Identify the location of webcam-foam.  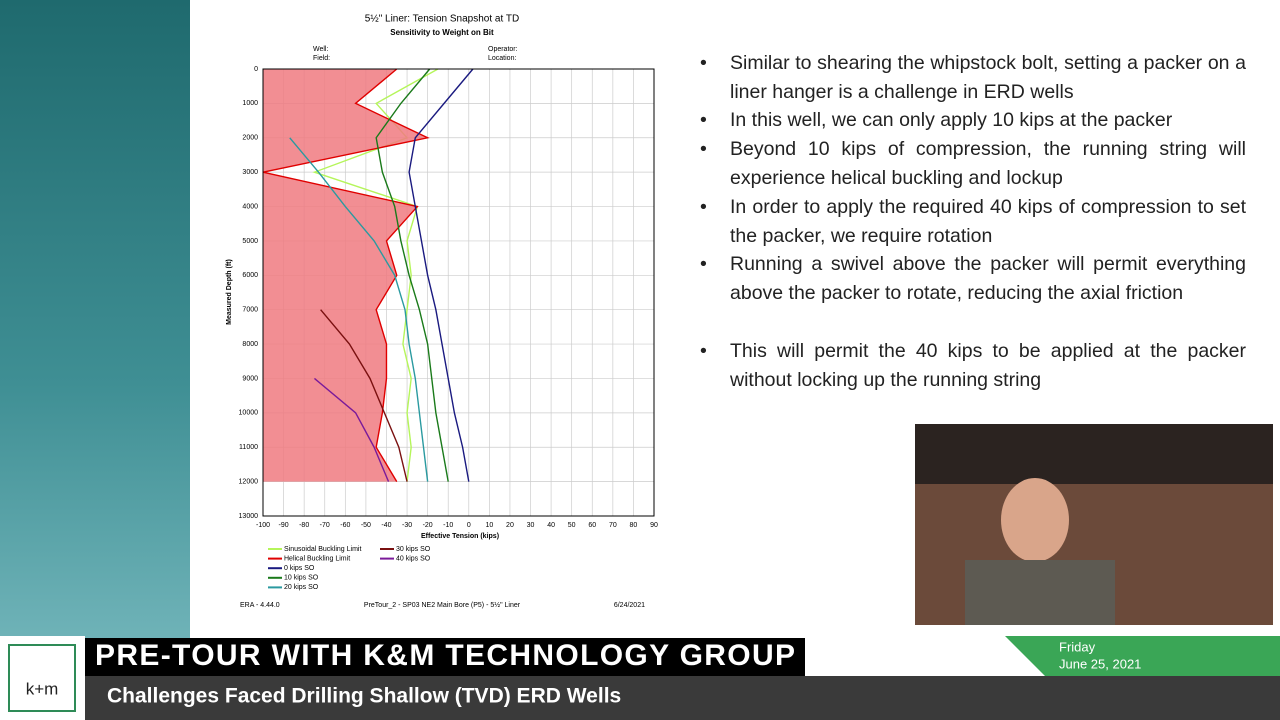
(1094, 454).